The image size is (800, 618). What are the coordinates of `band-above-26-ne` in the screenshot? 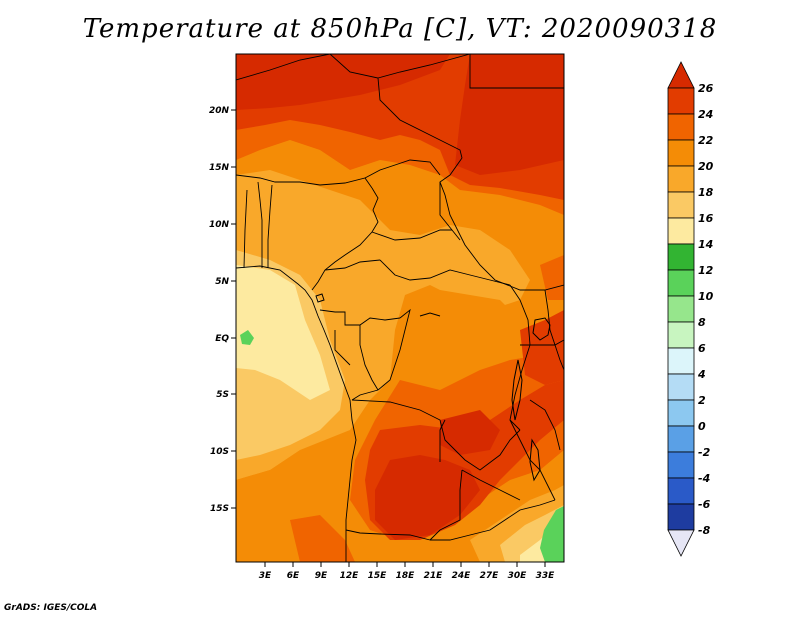 It's located at (509, 114).